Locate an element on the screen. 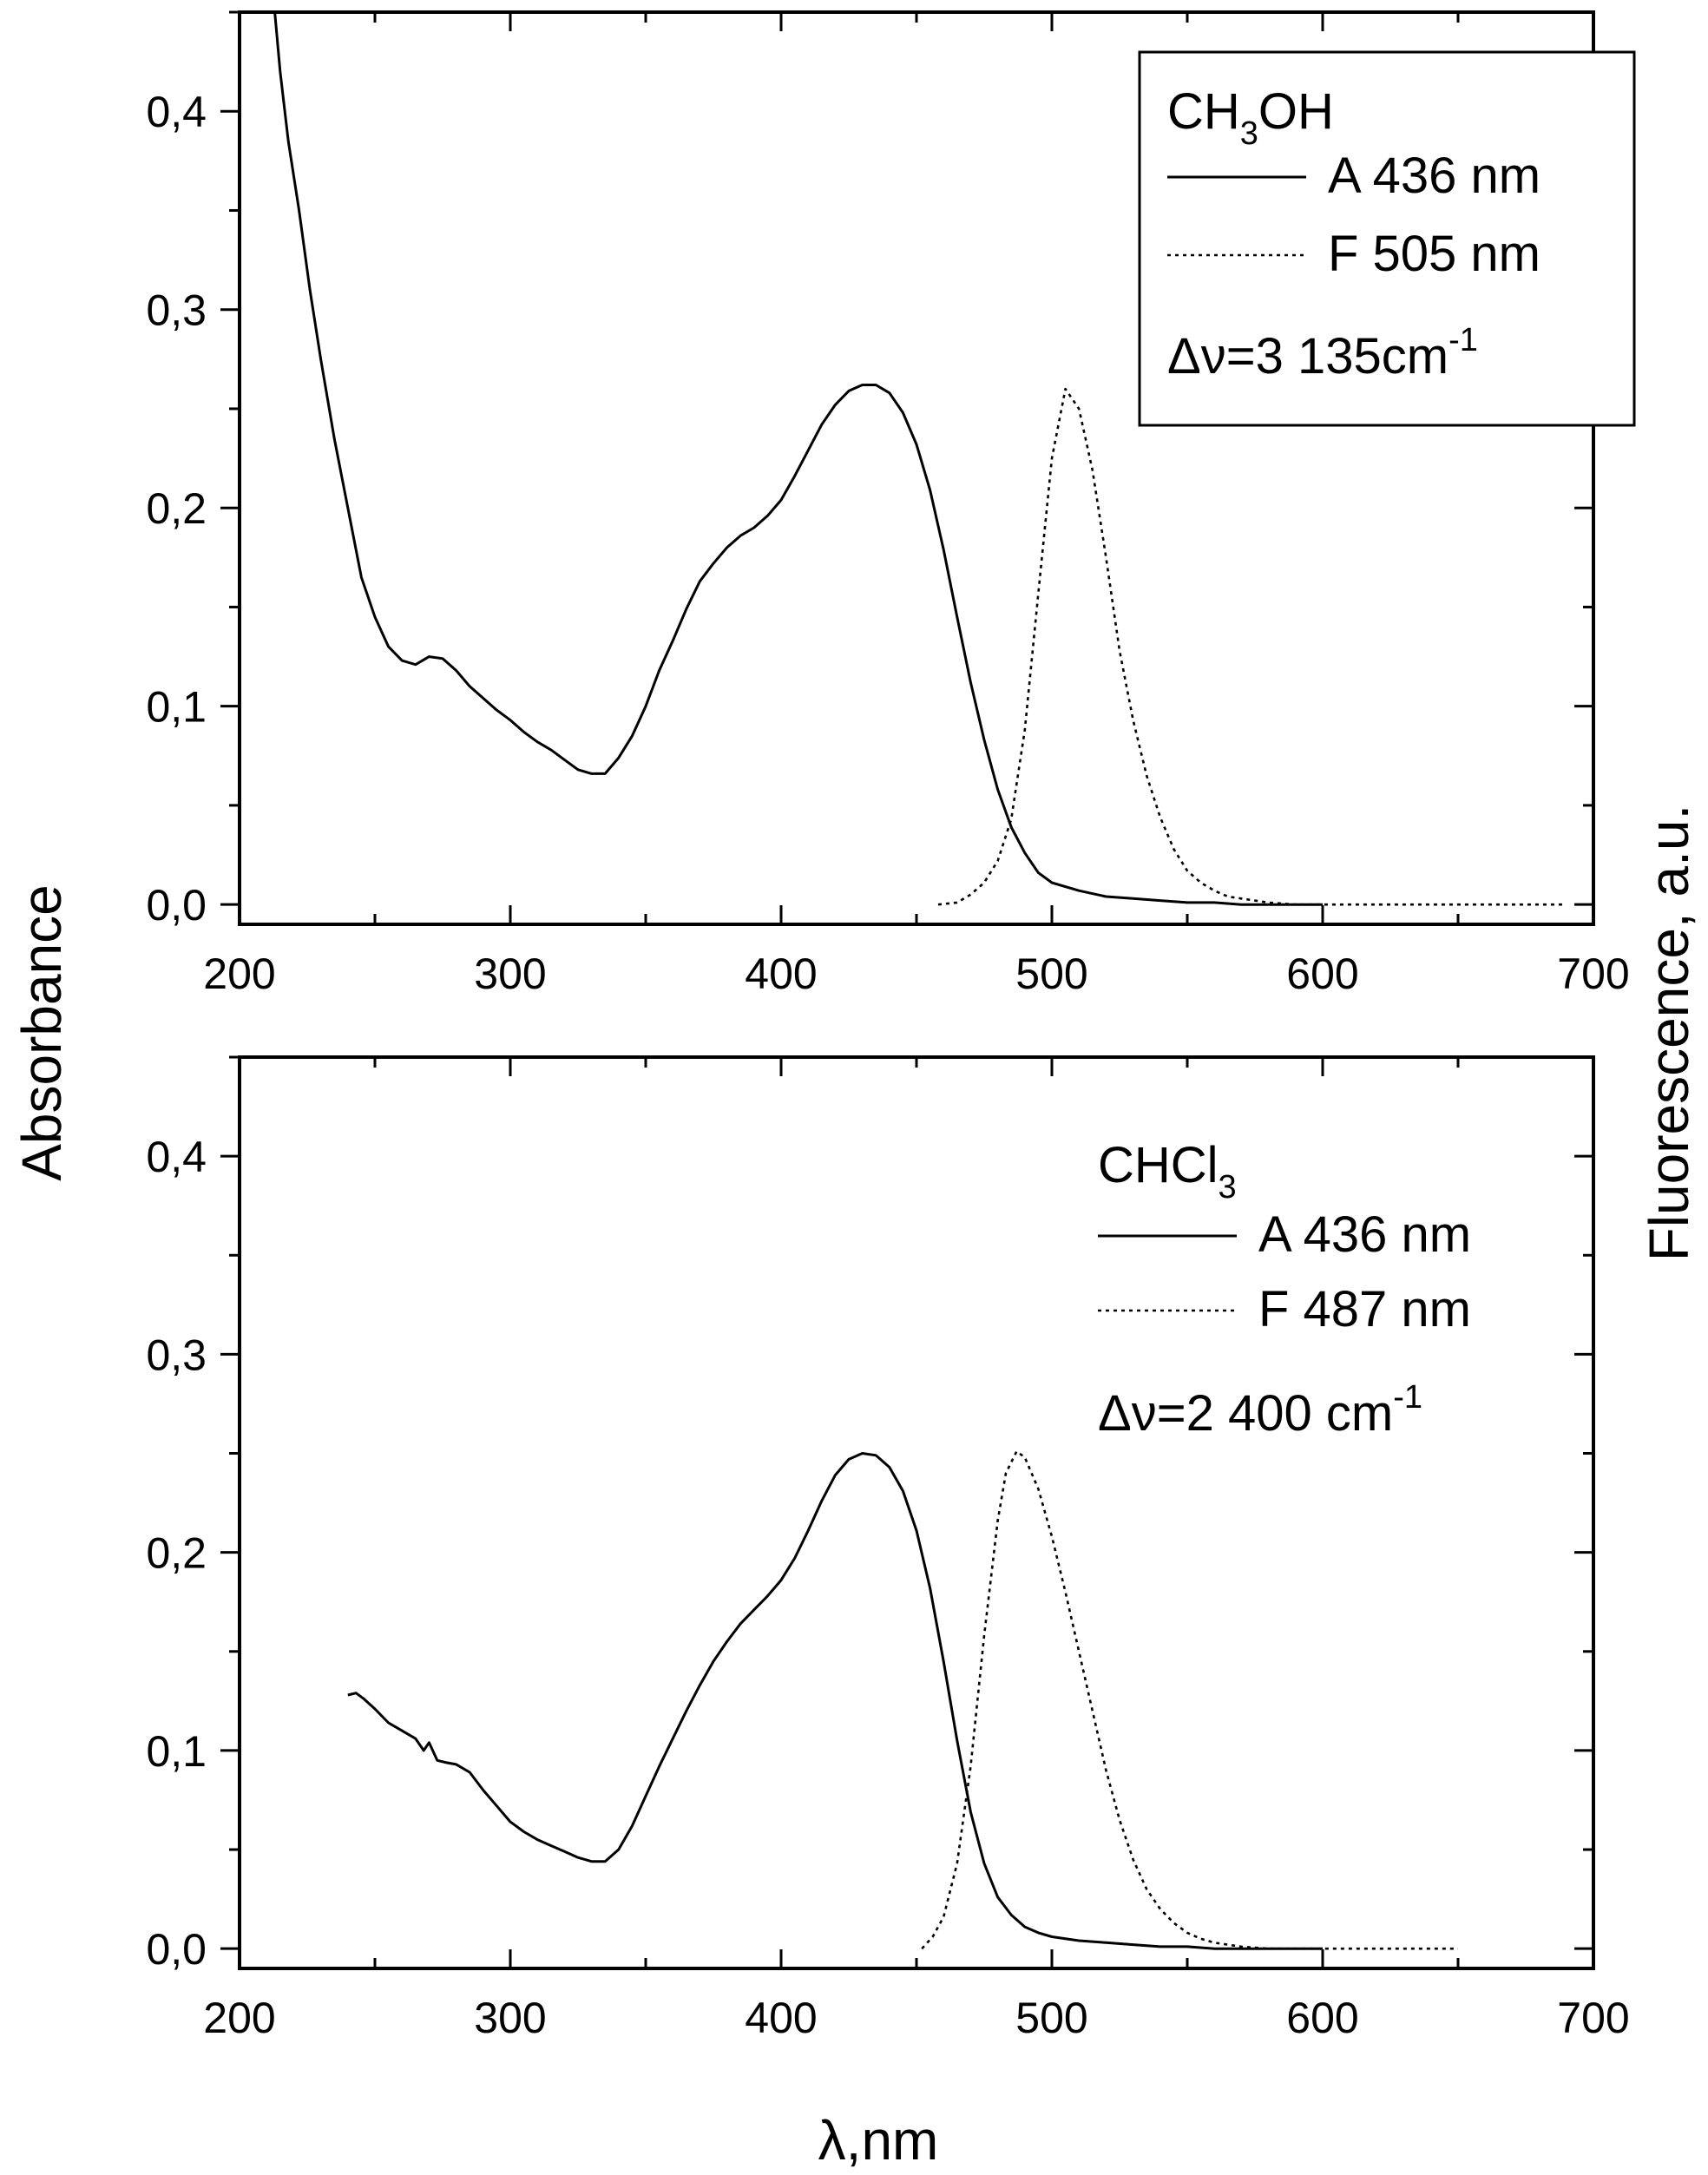 This screenshot has height=2175, width=1708. legend-solvent: CH3OH is located at coordinates (1250, 117).